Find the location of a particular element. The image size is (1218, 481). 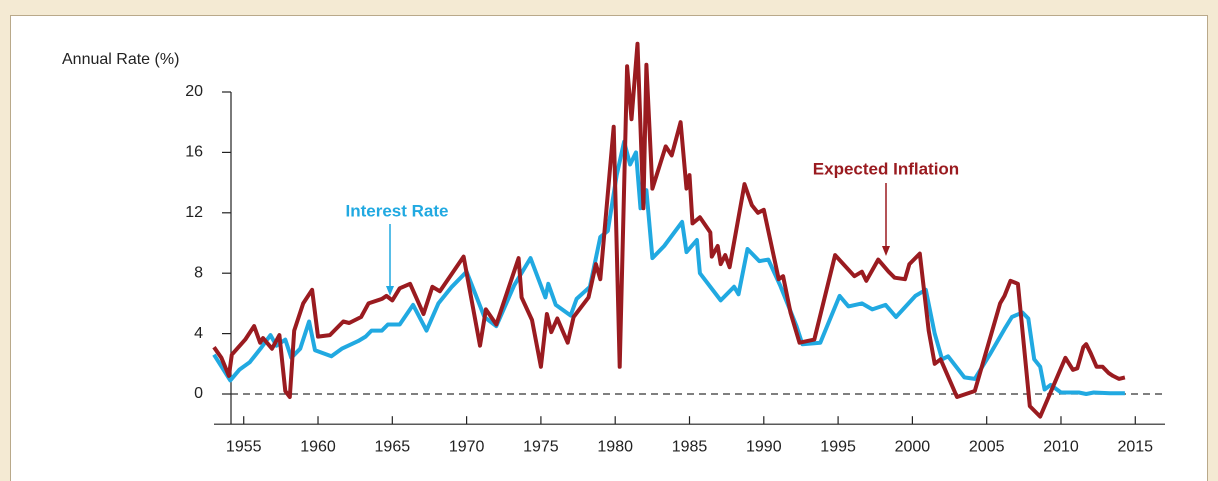

y-tick-label: 16 is located at coordinates (194, 152).